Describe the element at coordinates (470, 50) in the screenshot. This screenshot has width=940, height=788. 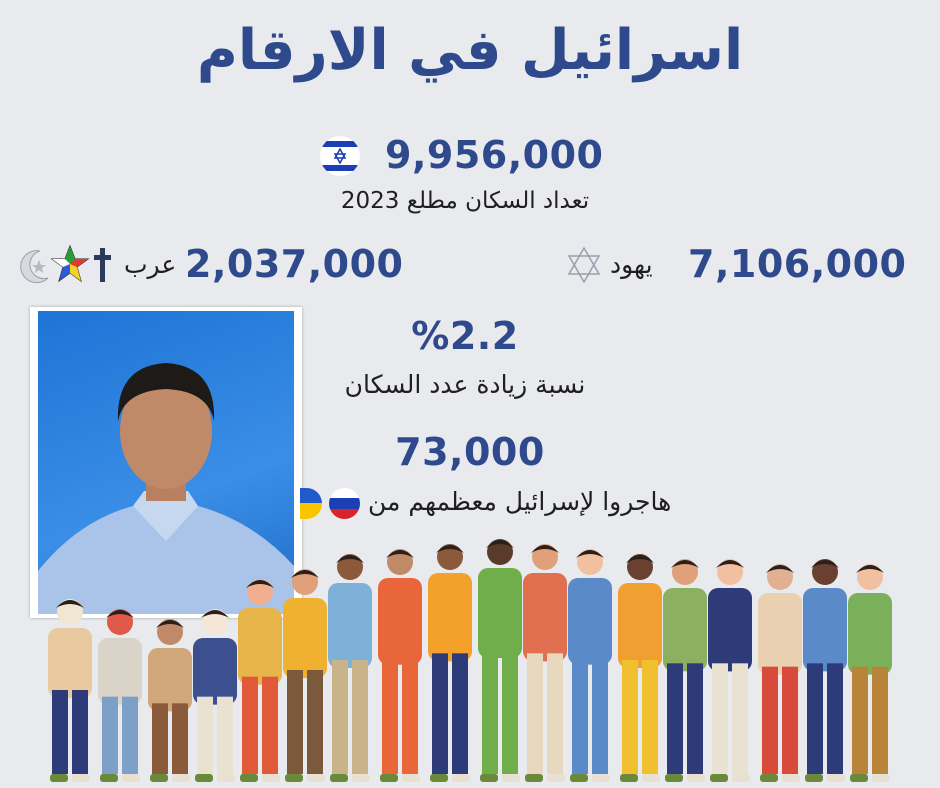
I see `page-title: اسرائيل في الارقام` at that location.